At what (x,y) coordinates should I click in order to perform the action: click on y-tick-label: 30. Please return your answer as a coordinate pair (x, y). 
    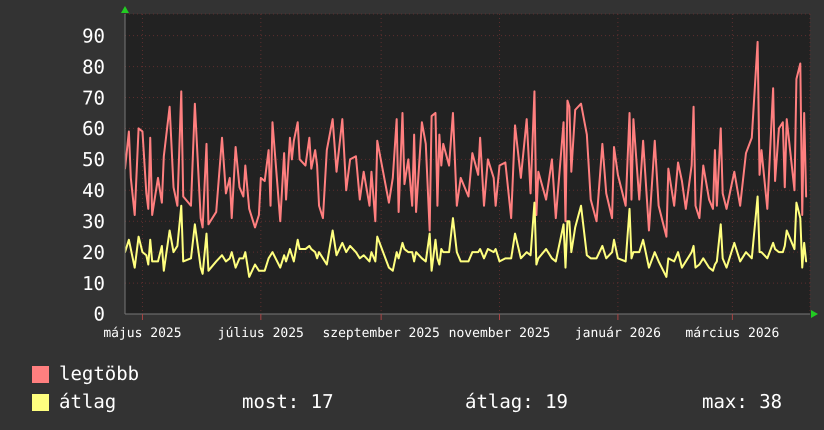
    Looking at the image, I should click on (93, 221).